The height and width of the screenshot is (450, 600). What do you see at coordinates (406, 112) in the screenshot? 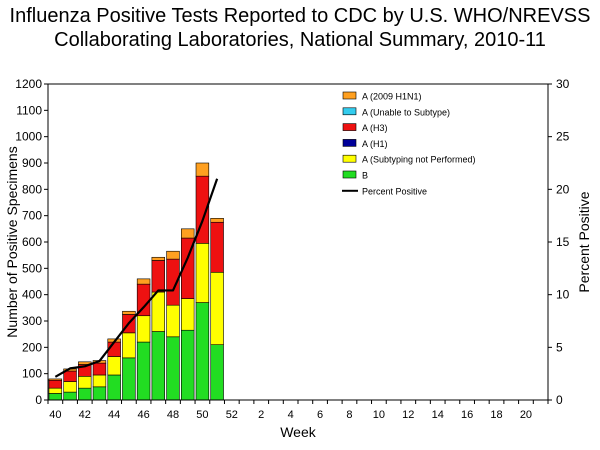
I see `legend-label-a-unable-to-subtype: A (Unable to Subtype)` at bounding box center [406, 112].